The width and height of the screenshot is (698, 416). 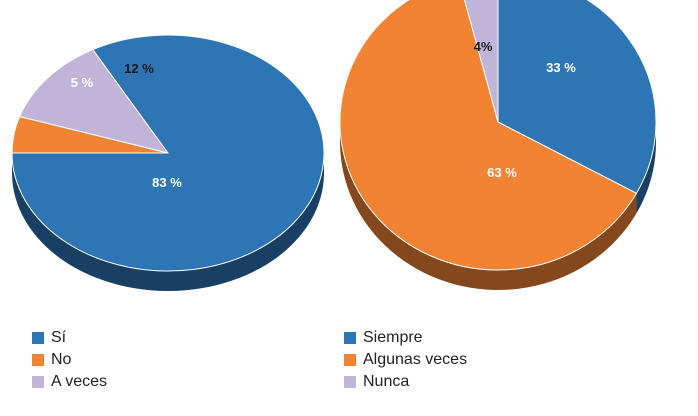 I want to click on legend-item-a-veces: A veces, so click(x=69, y=382).